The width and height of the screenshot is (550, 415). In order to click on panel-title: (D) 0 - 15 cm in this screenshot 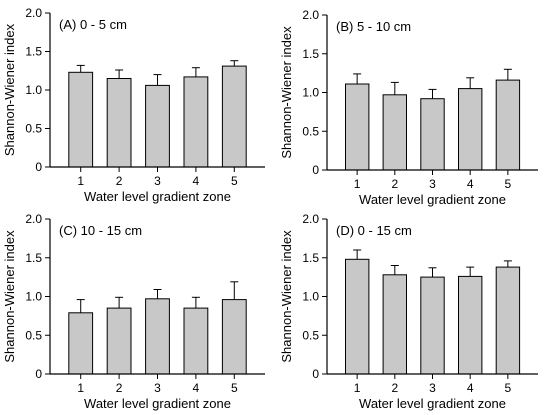, I will do `click(374, 230)`.